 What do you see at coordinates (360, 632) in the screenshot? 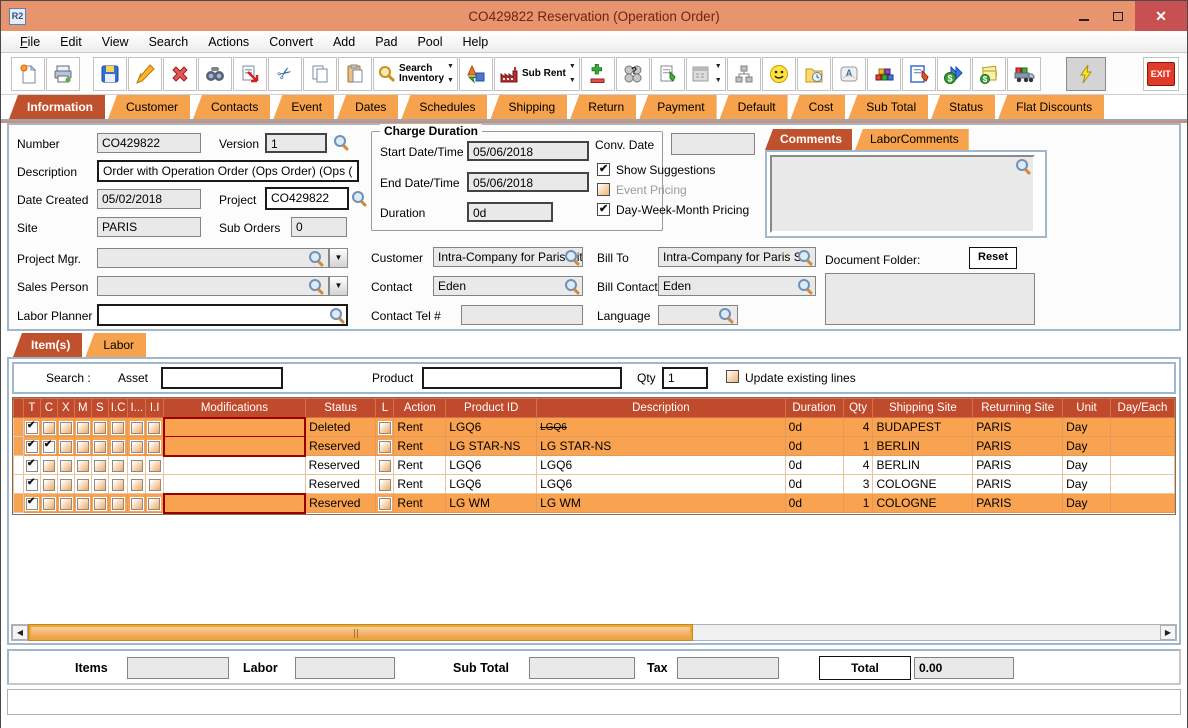
I see `scrollbar-thumb` at bounding box center [360, 632].